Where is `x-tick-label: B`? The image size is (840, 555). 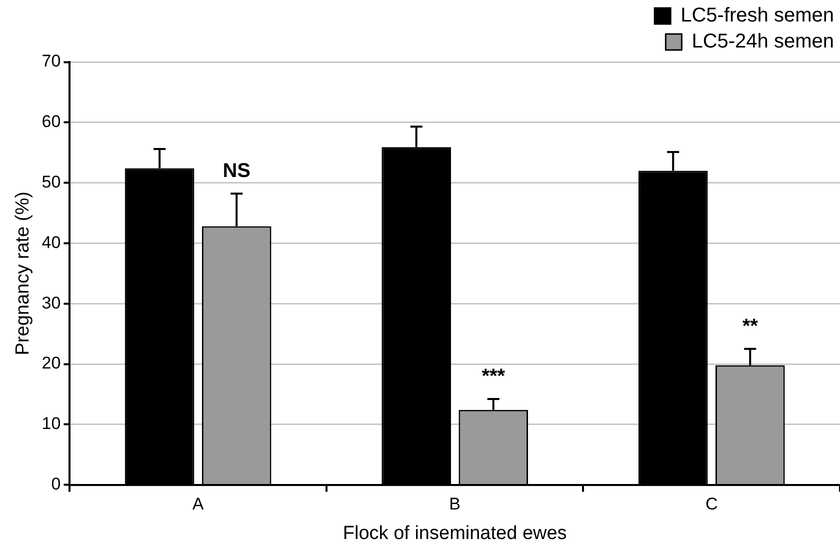
x-tick-label: B is located at coordinates (455, 504).